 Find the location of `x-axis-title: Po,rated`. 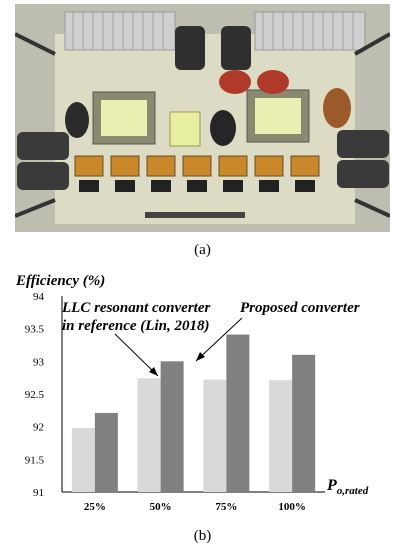

x-axis-title: Po,rated is located at coordinates (347, 487).